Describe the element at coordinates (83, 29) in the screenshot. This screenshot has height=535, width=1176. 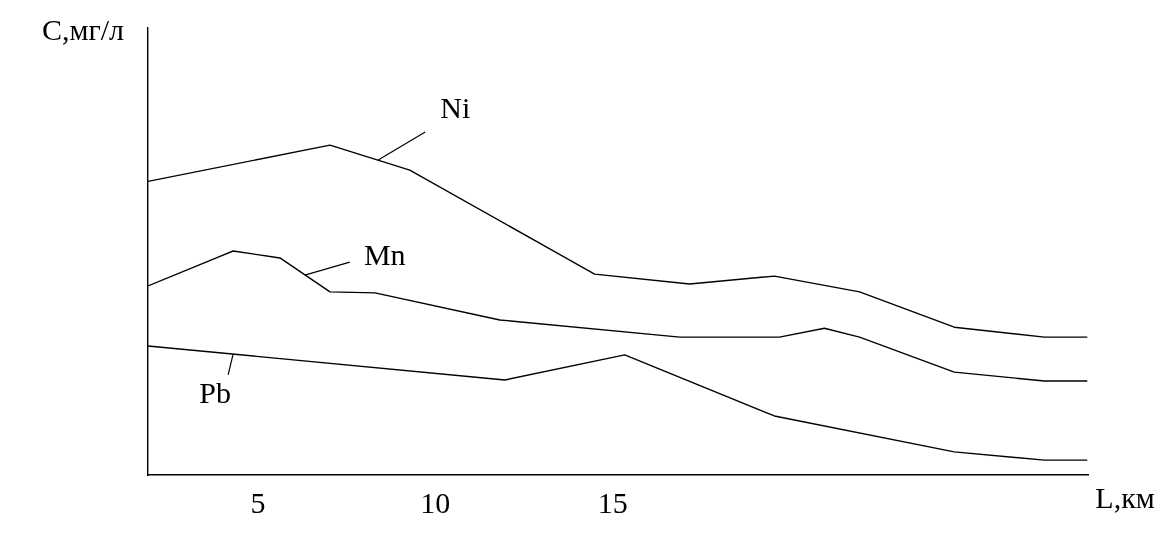
I see `y-axis-title: C,мг/л` at that location.